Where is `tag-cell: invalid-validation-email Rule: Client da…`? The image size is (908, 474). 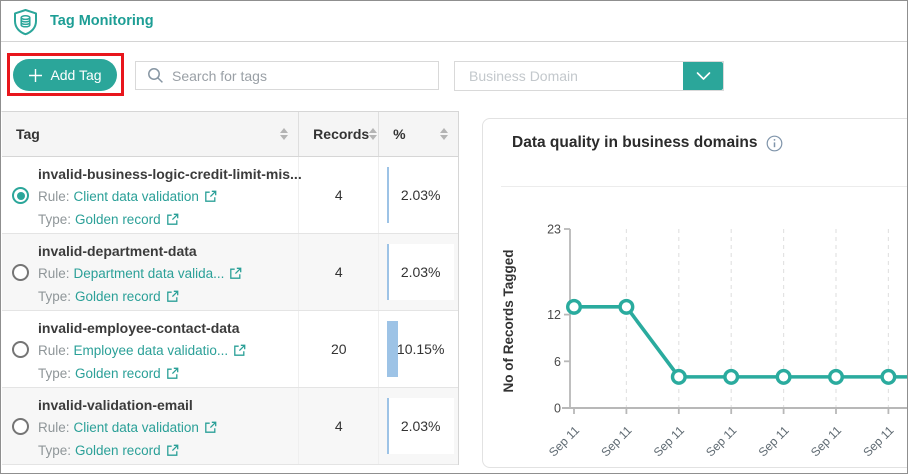
tag-cell: invalid-validation-email Rule: Client da… is located at coordinates (151, 426).